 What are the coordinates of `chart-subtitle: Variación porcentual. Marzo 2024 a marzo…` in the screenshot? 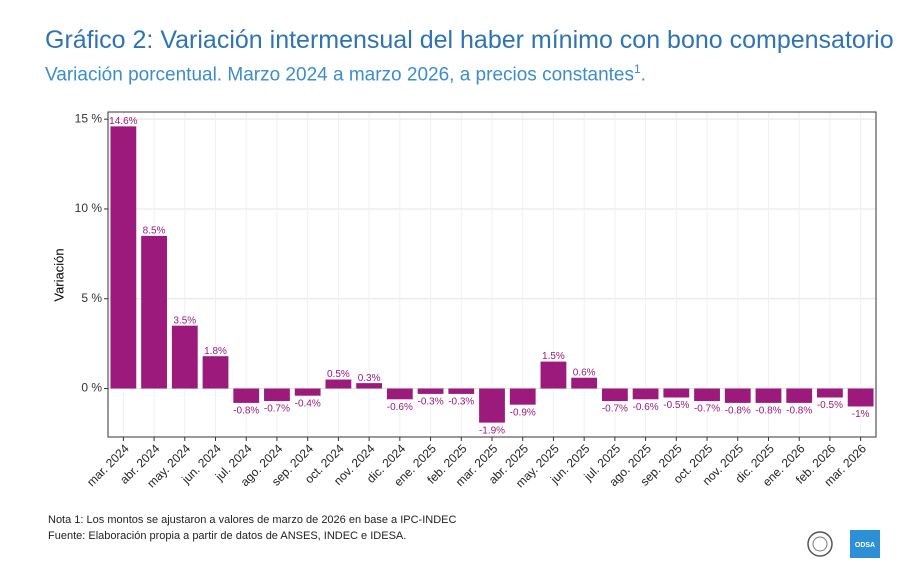 It's located at (345, 74).